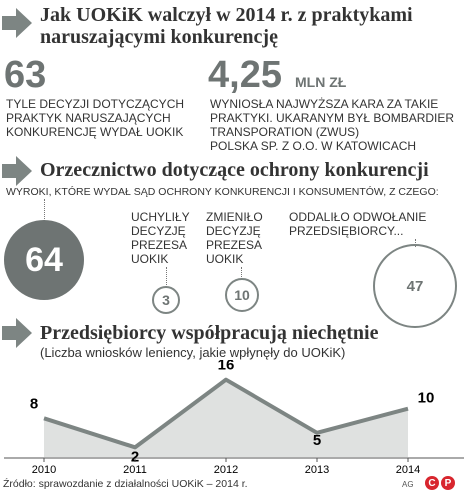  What do you see at coordinates (321, 82) in the screenshot?
I see `stat2-unit: MLN ZŁ` at bounding box center [321, 82].